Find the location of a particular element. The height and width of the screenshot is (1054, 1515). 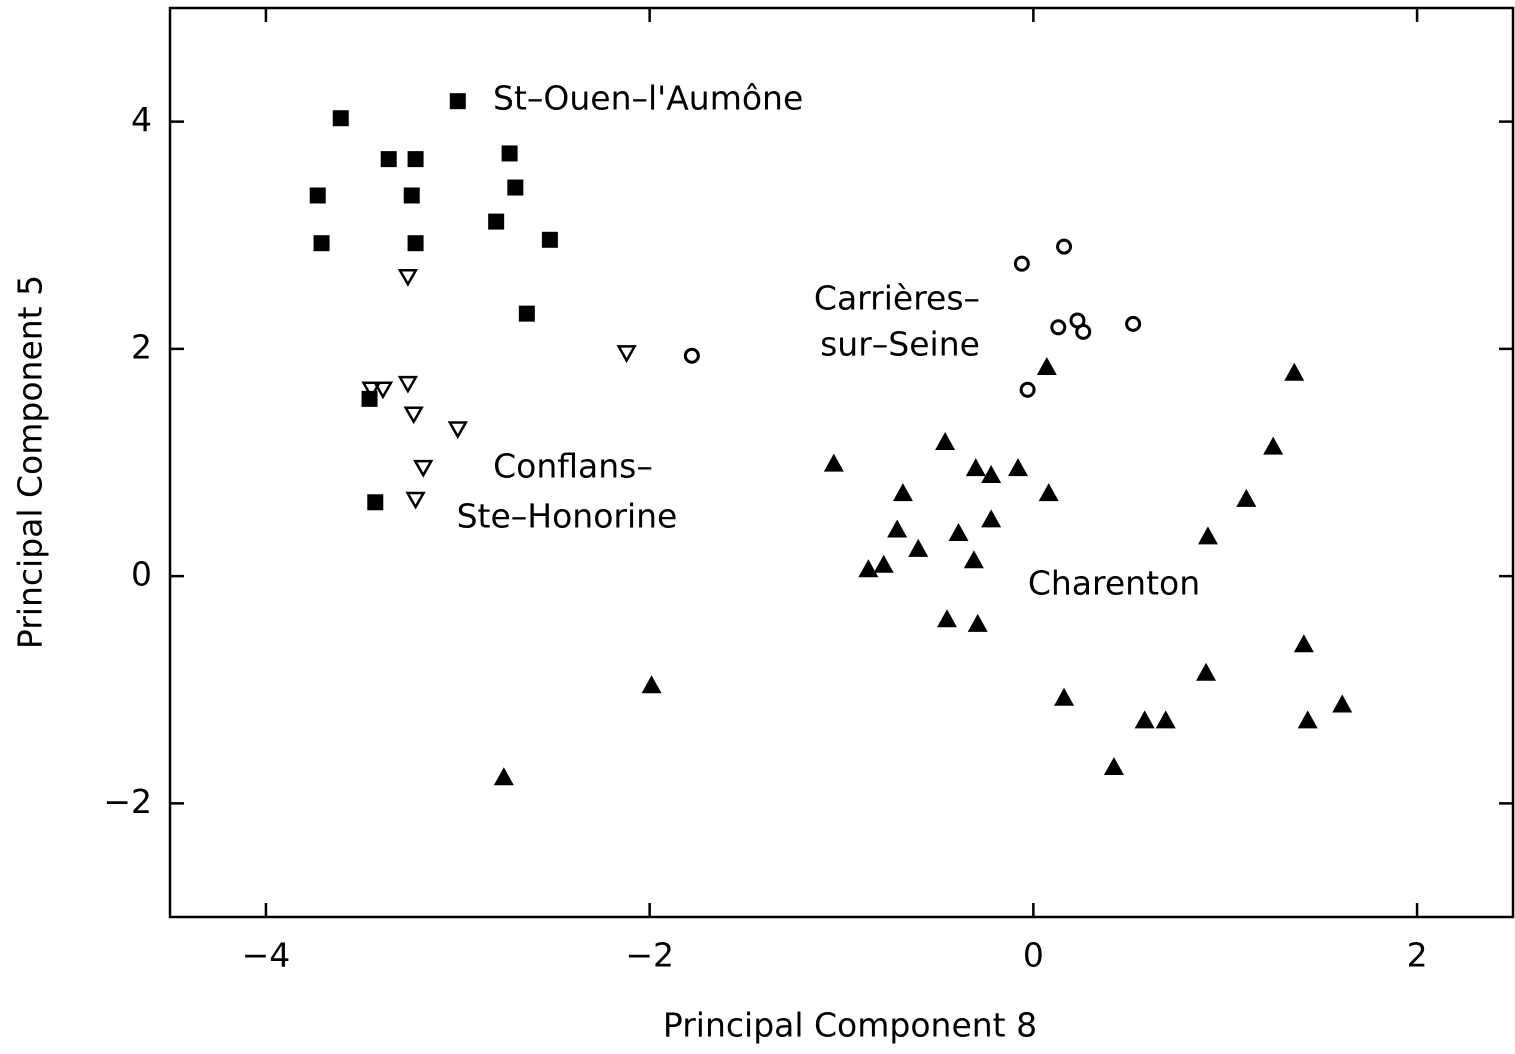

x-tick-label: −2 is located at coordinates (649, 955).